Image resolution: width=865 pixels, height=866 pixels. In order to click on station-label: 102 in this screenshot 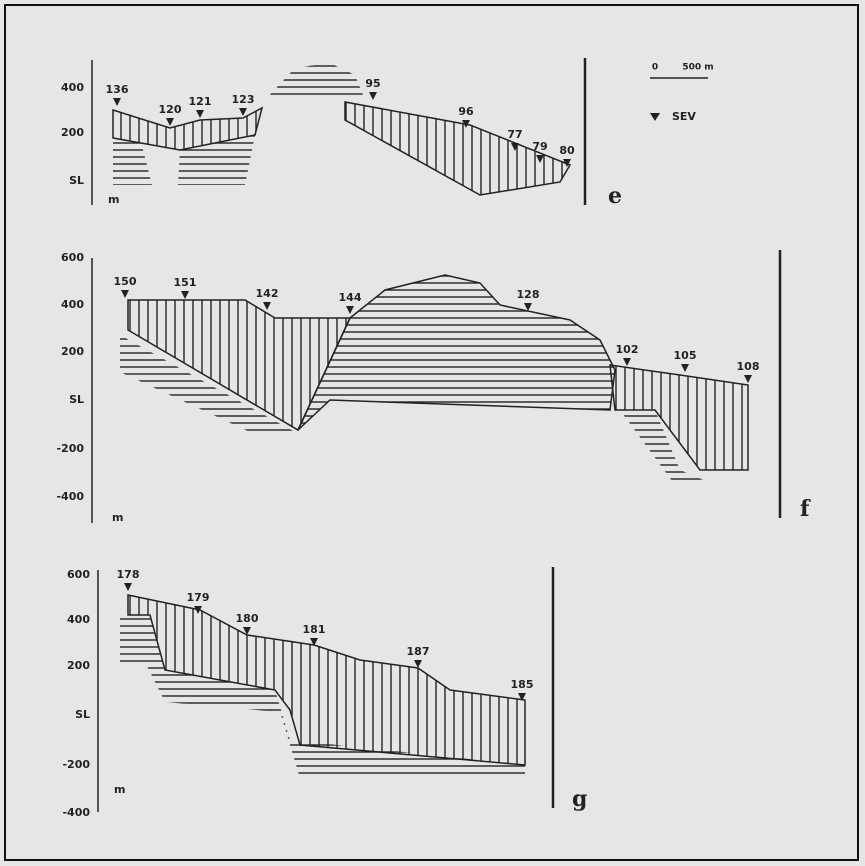, I will do `click(627, 349)`.